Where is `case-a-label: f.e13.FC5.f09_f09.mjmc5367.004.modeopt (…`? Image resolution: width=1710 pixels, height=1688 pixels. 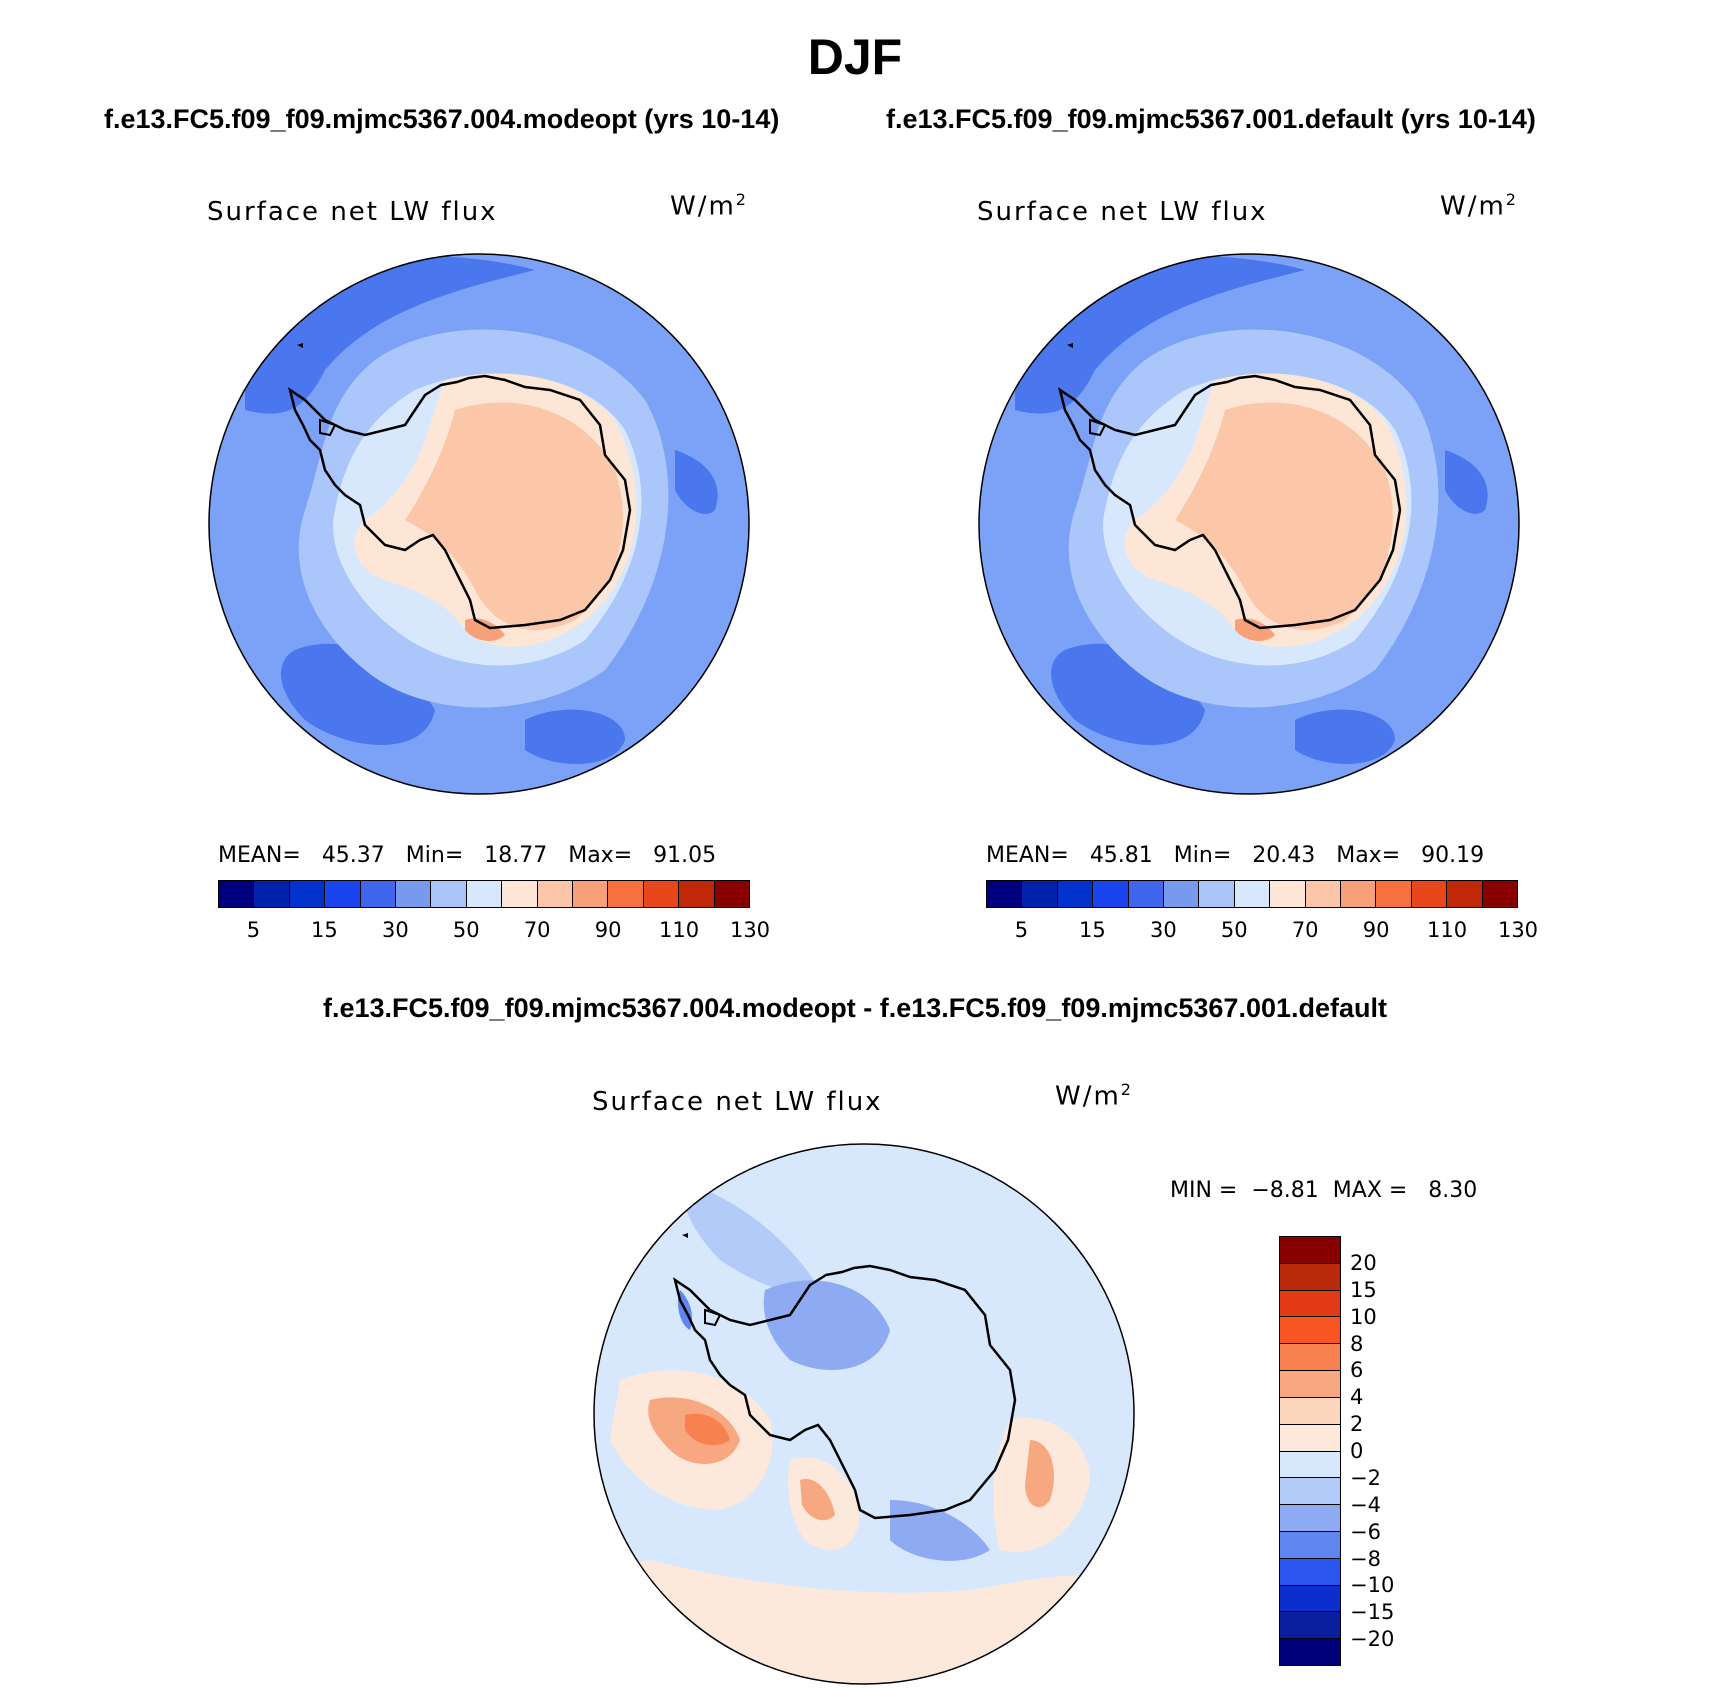
case-a-label: f.e13.FC5.f09_f09.mjmc5367.004.modeopt (… is located at coordinates (442, 119).